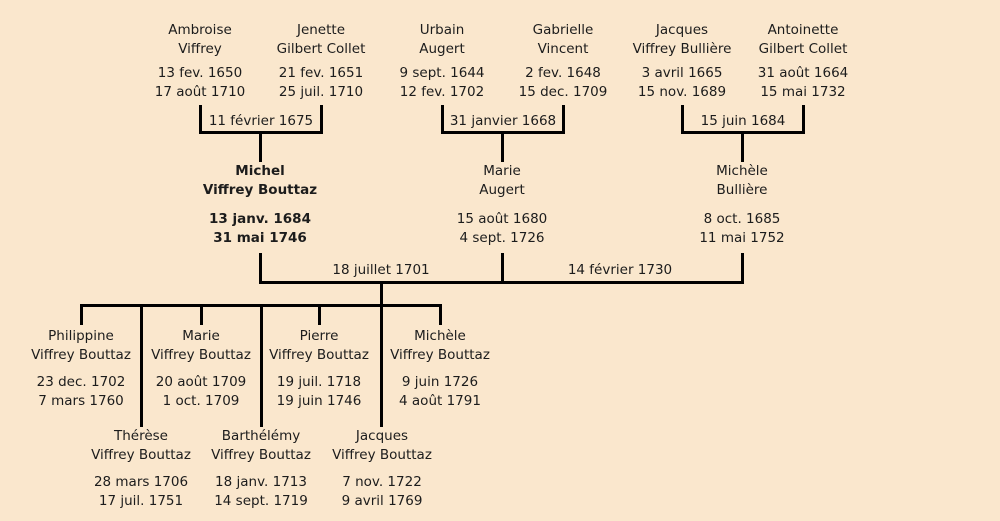  I want to click on person-given-name: Jenette, so click(321, 30).